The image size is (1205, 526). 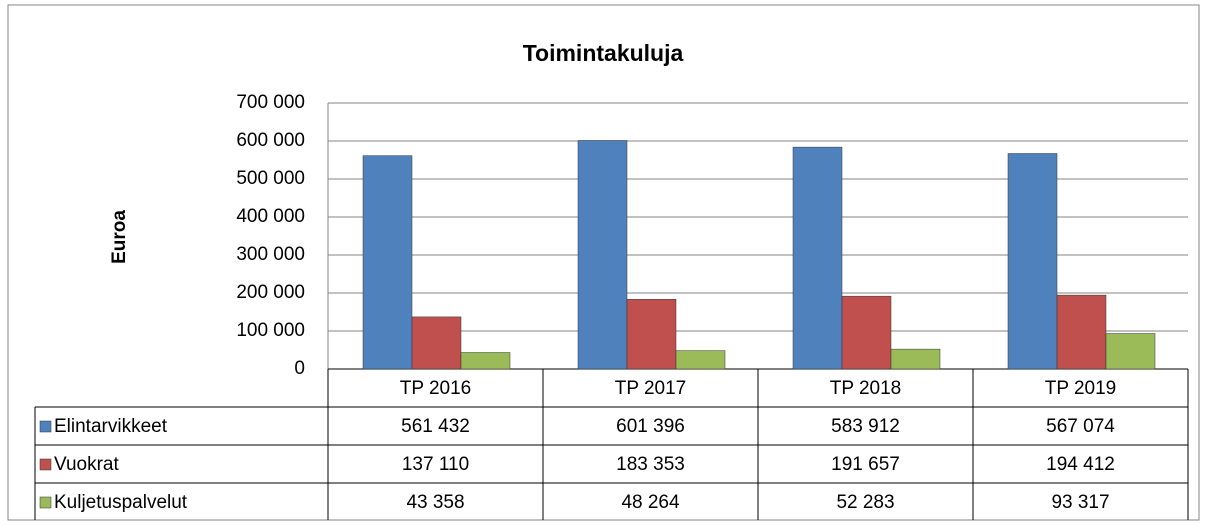 I want to click on y-tick-label: 600 000, so click(x=270, y=140).